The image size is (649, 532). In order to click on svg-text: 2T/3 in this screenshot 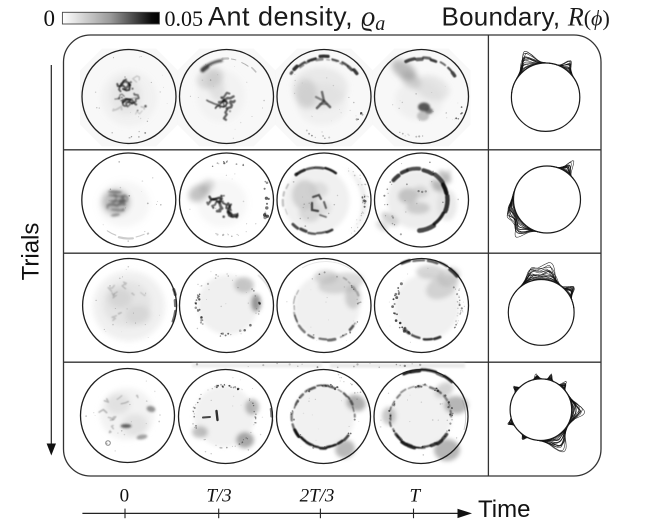, I will do `click(317, 496)`.